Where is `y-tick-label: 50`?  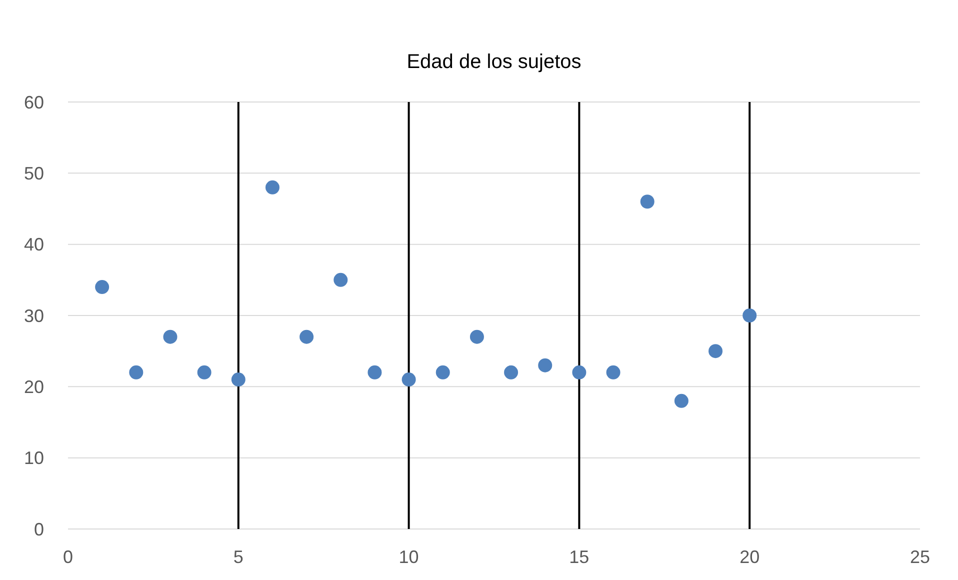 y-tick-label: 50 is located at coordinates (34, 173).